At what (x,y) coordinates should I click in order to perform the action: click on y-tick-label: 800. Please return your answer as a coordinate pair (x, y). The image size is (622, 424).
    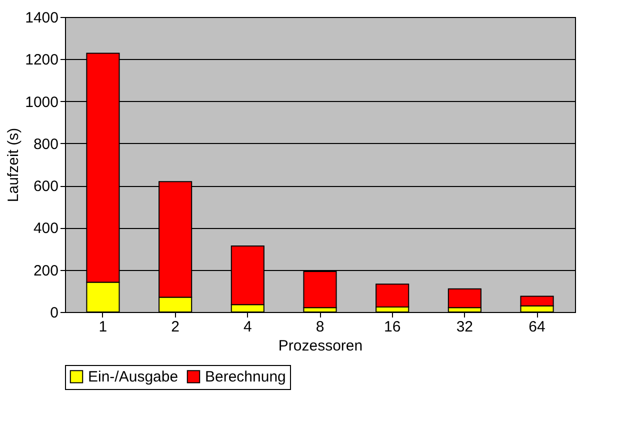
    Looking at the image, I should click on (45, 144).